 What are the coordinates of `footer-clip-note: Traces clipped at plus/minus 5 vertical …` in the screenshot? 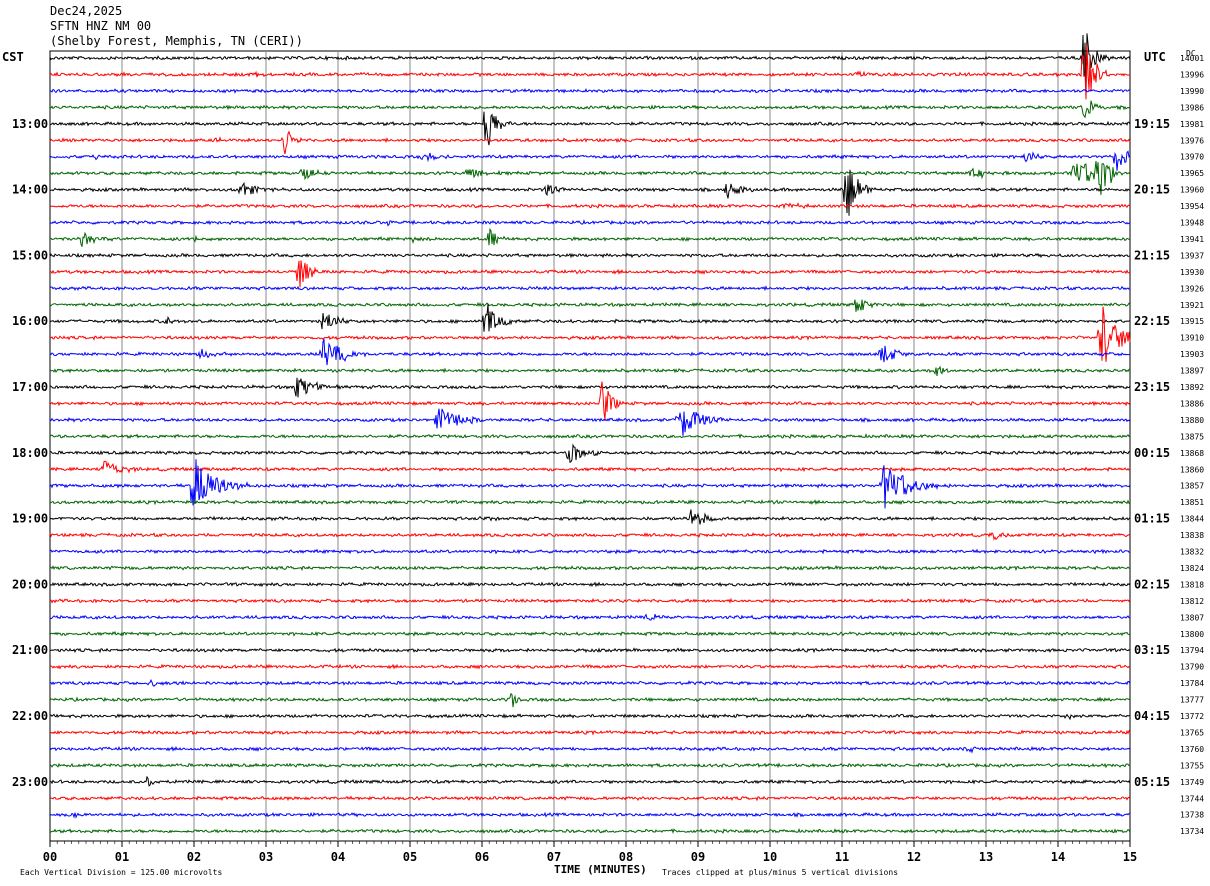 It's located at (780, 872).